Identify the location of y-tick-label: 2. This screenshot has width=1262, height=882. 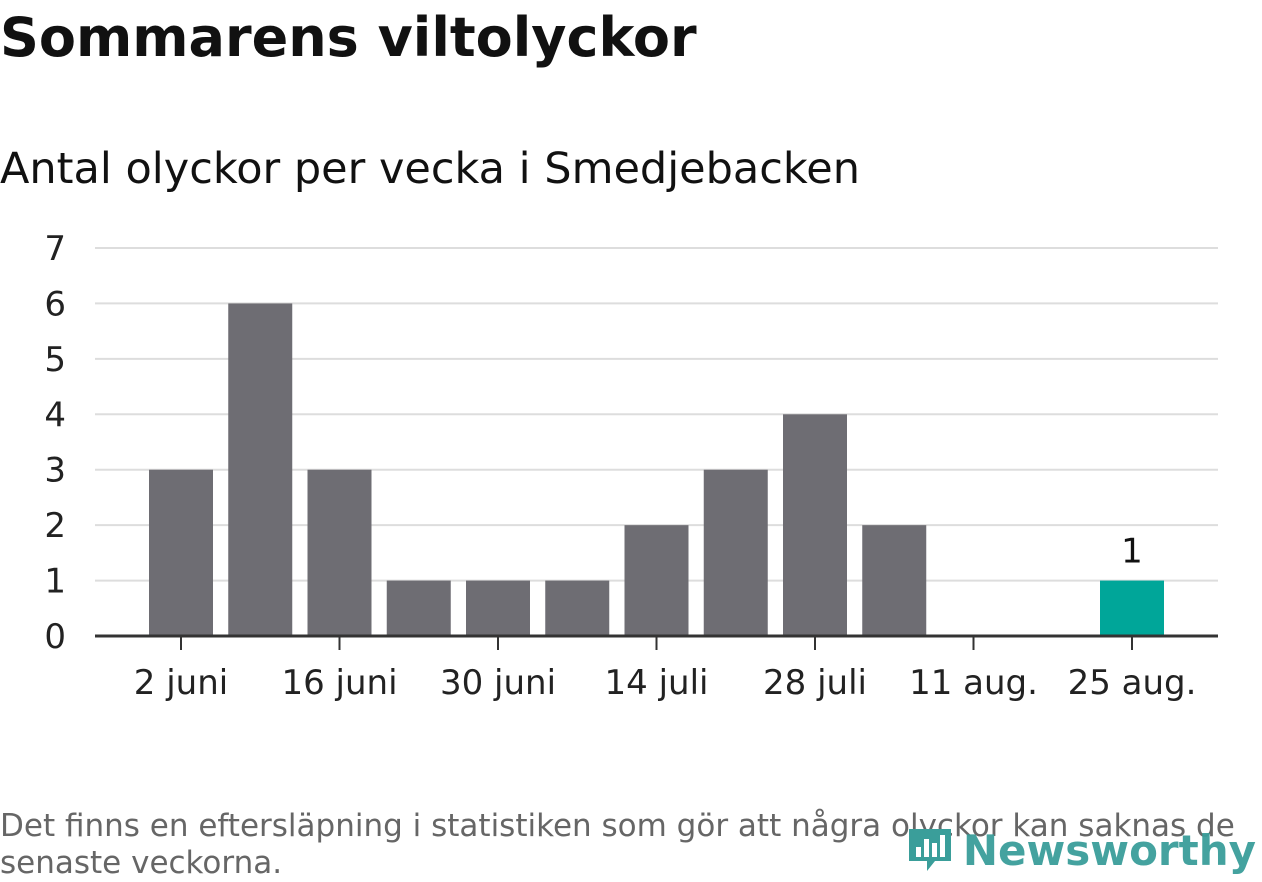
(55, 526).